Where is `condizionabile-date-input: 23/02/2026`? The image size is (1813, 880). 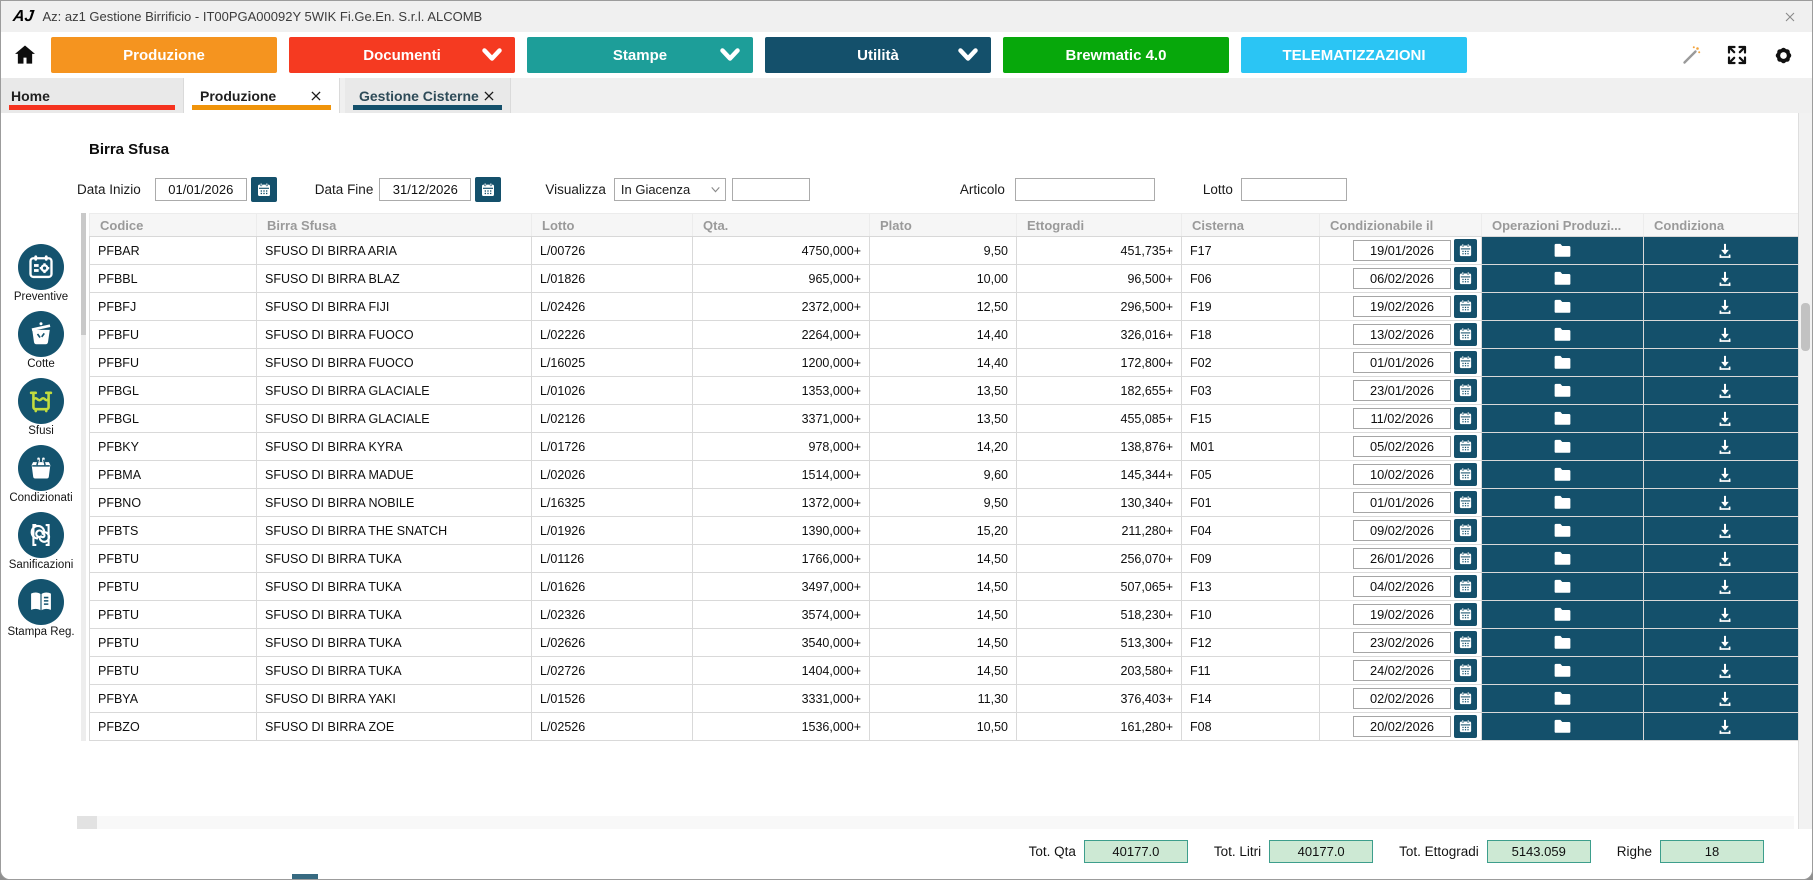 condizionabile-date-input: 23/02/2026 is located at coordinates (1402, 642).